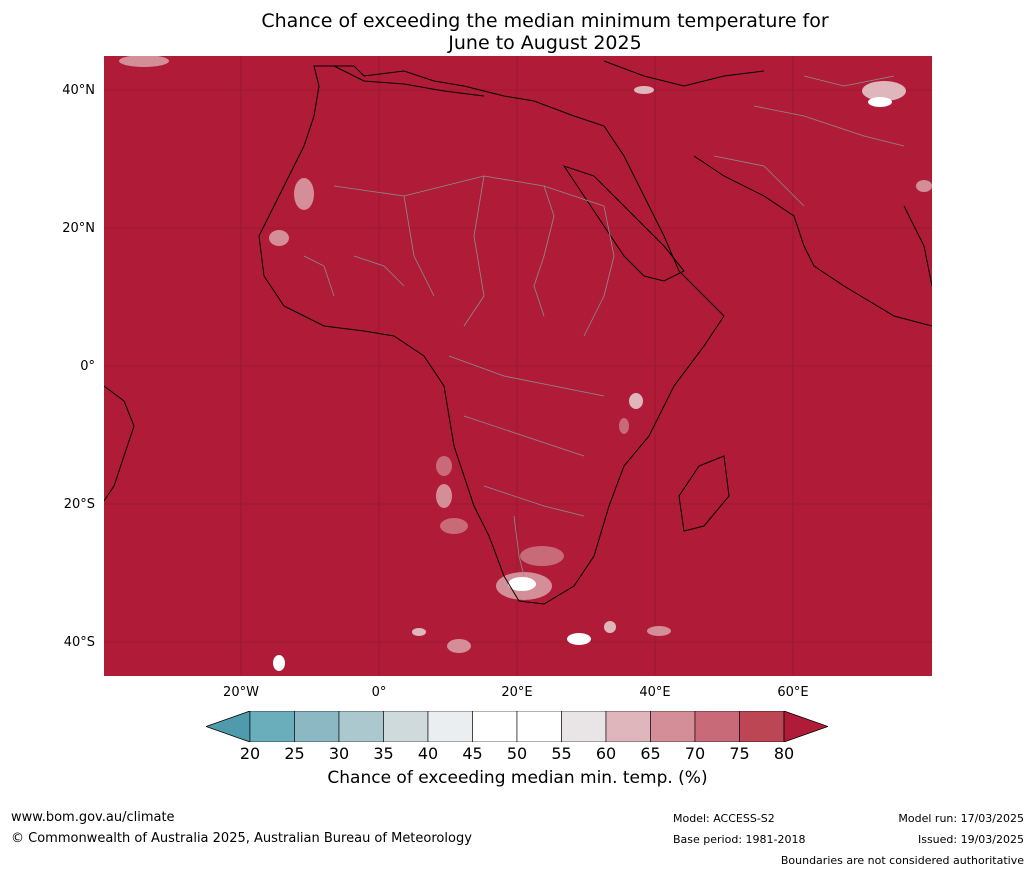  I want to click on lon-label-20w: 20°W, so click(241, 692).